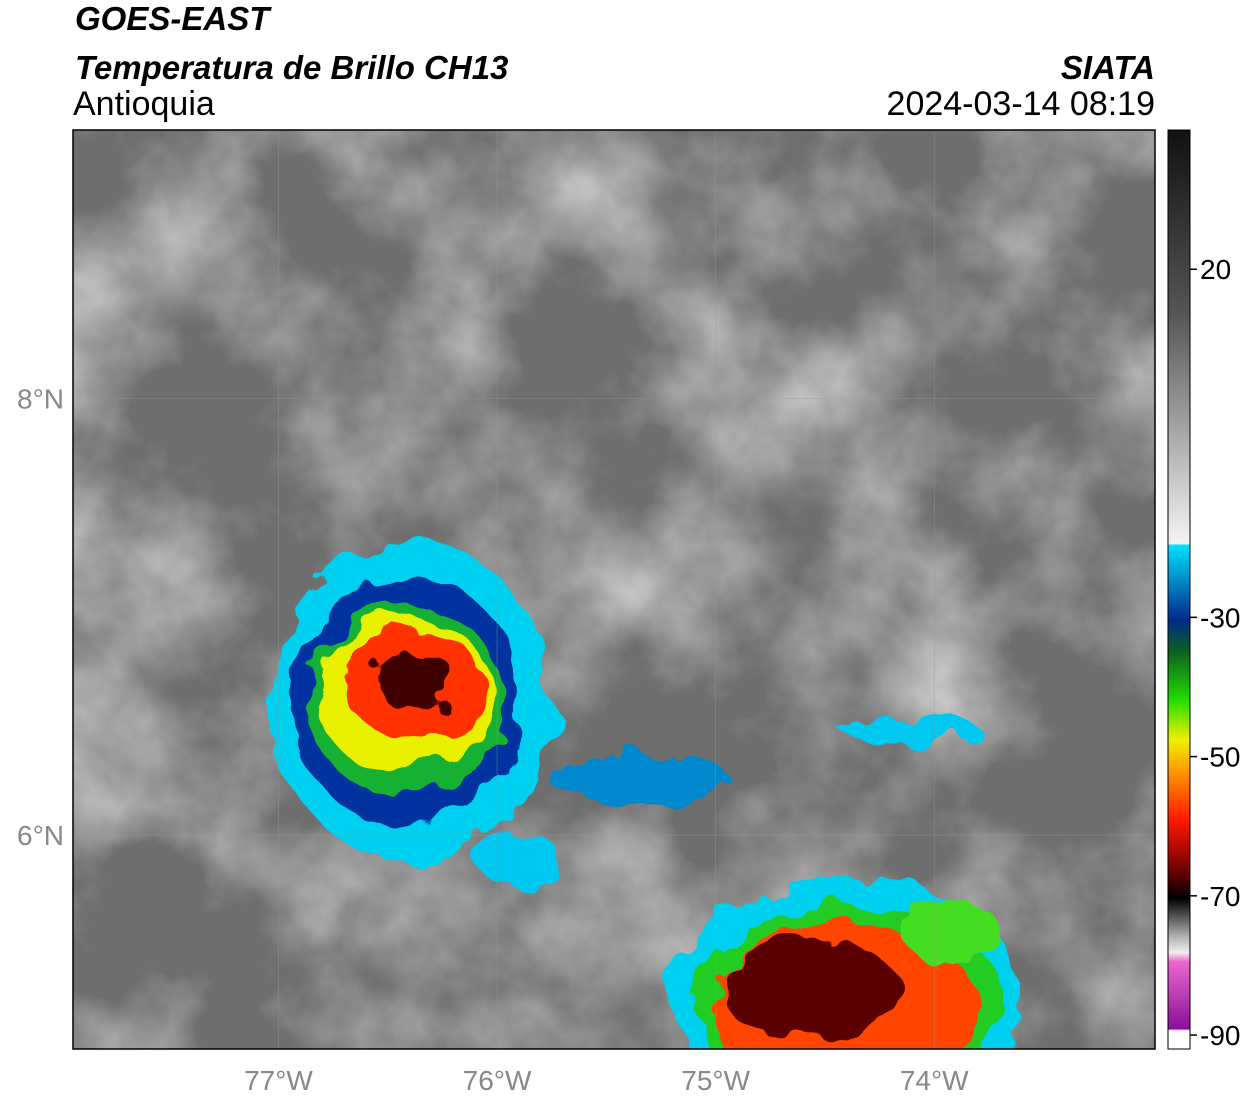  What do you see at coordinates (278, 1080) in the screenshot?
I see `x-tick-label: 77°W` at bounding box center [278, 1080].